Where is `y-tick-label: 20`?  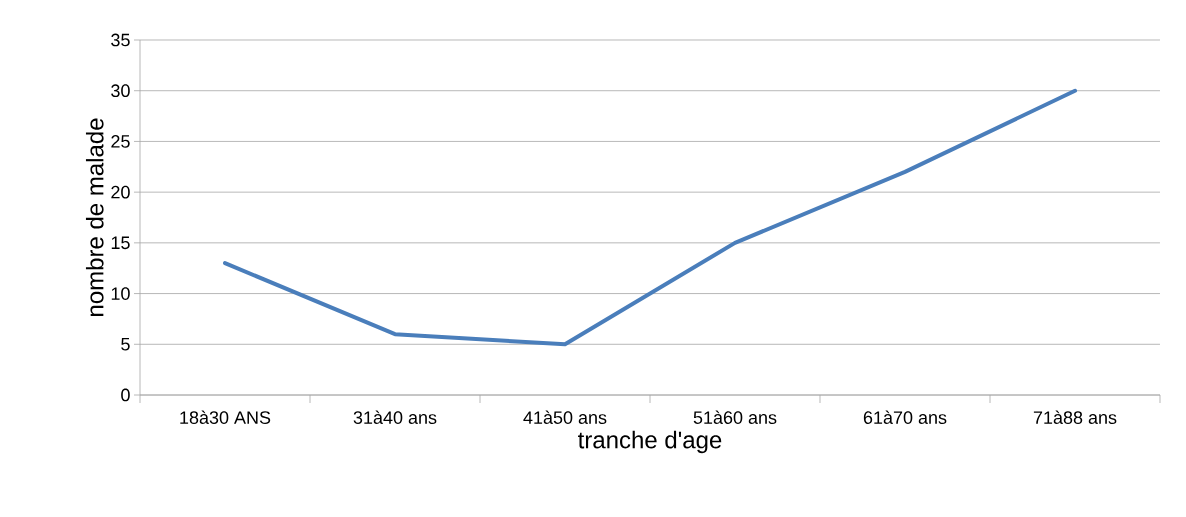 y-tick-label: 20 is located at coordinates (120, 192).